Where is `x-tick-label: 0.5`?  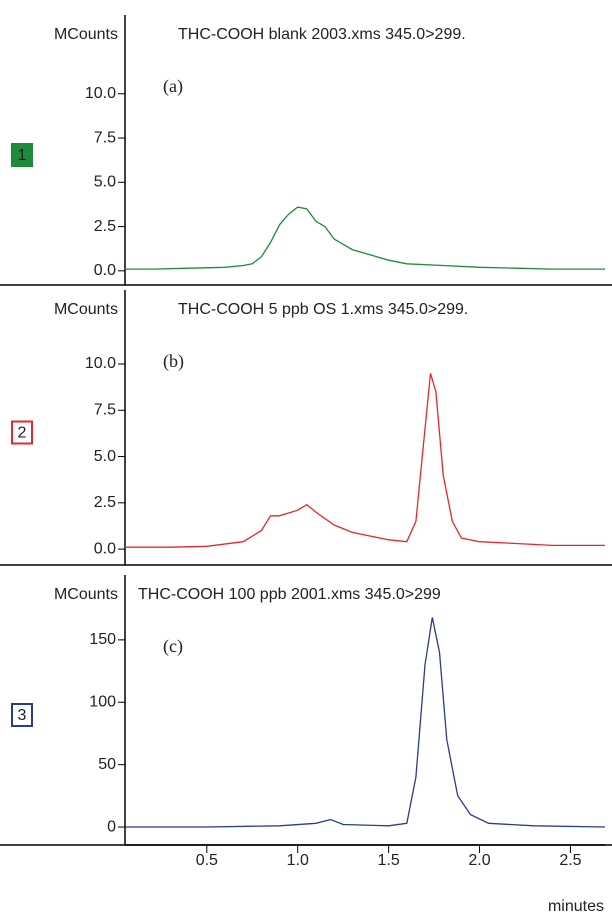 x-tick-label: 0.5 is located at coordinates (207, 860).